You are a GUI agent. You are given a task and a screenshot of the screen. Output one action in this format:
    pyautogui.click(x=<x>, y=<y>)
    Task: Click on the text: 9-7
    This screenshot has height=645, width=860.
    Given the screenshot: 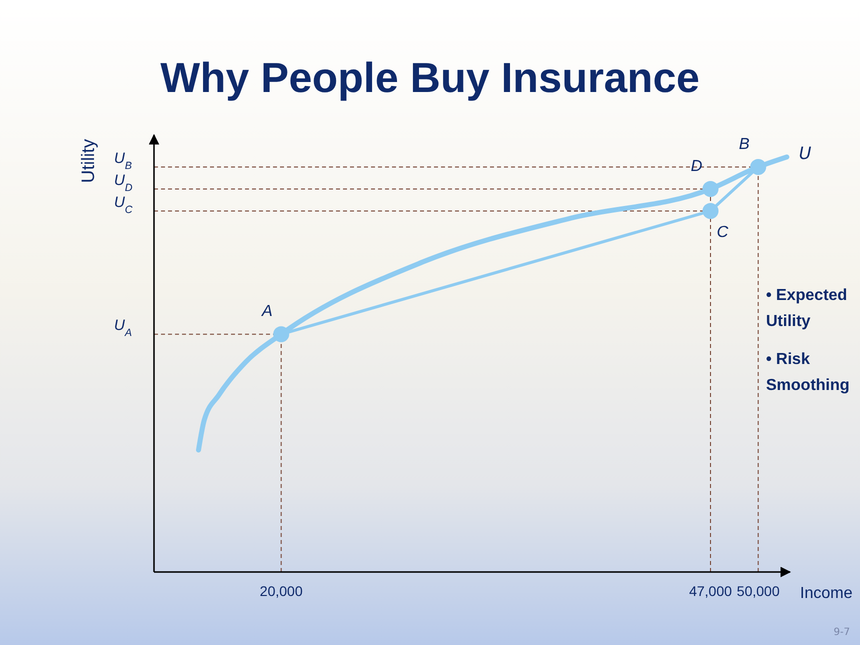 What is the action you would take?
    pyautogui.click(x=842, y=632)
    